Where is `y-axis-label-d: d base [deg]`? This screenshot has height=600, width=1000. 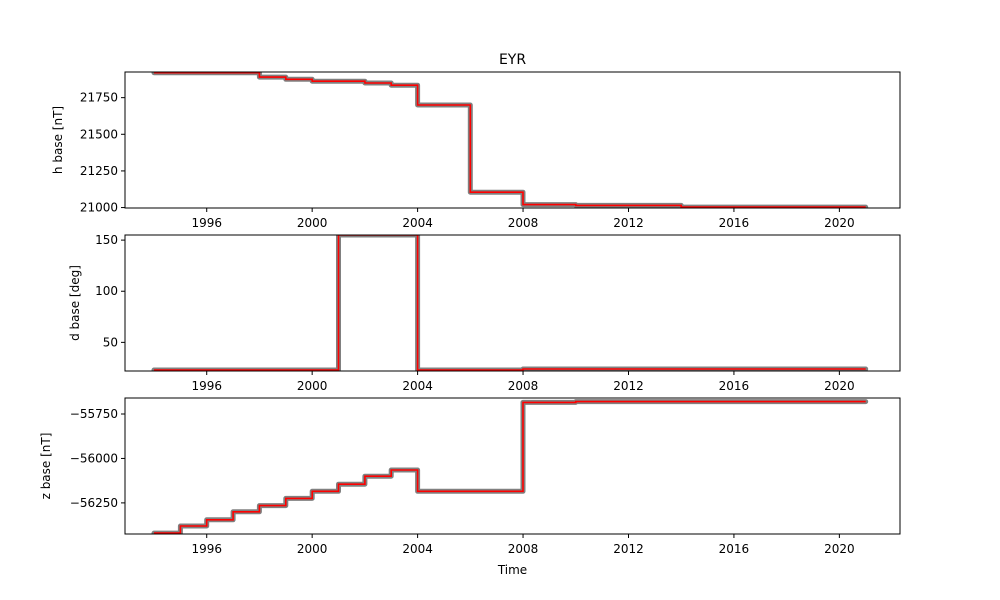 y-axis-label-d: d base [deg] is located at coordinates (75, 303).